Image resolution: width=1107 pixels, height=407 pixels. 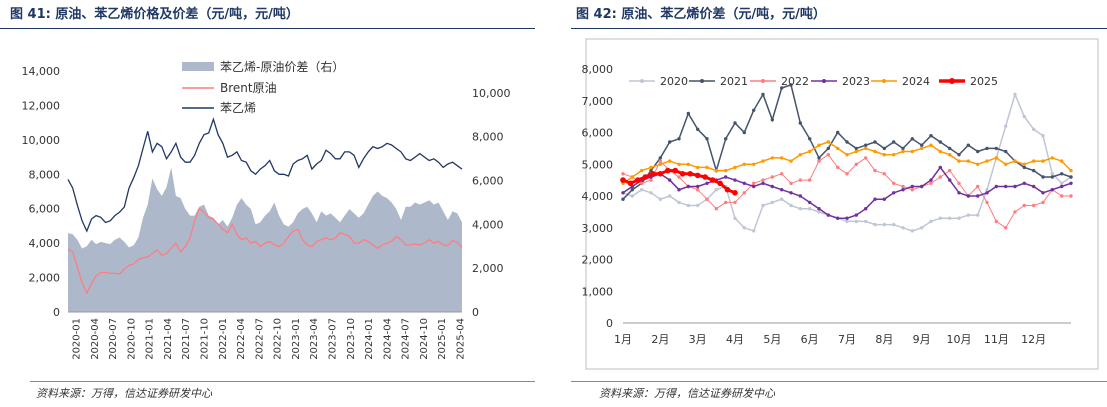 I want to click on legend-label-2020: 2020, so click(x=674, y=81).